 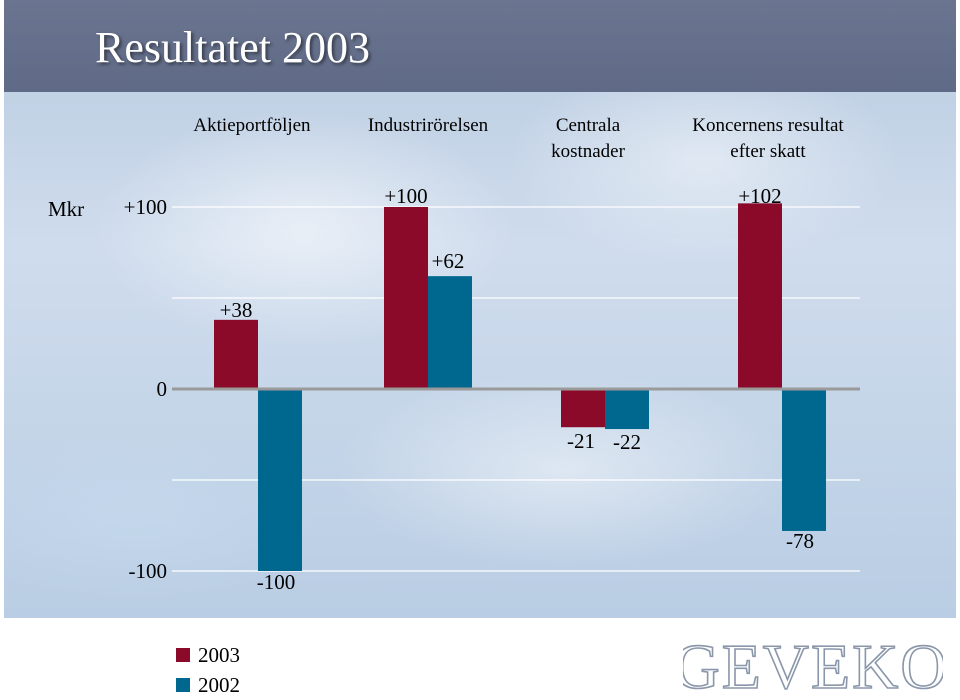 What do you see at coordinates (162, 389) in the screenshot?
I see `y-tick-label: 0` at bounding box center [162, 389].